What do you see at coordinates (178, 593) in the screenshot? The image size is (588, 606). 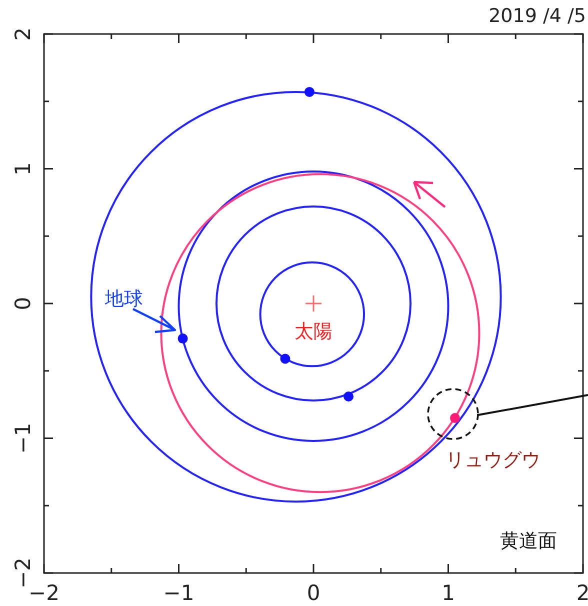 I see `x-tick-label: −1` at bounding box center [178, 593].